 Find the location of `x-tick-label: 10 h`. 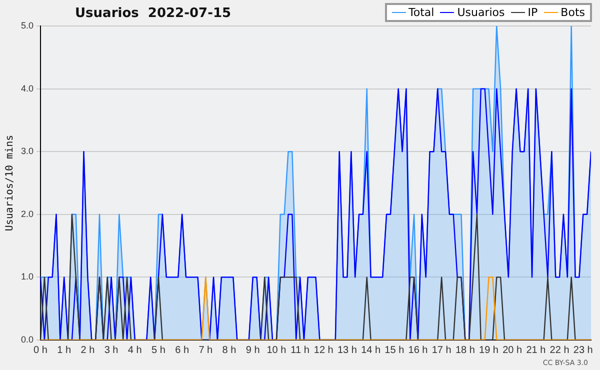

x-tick-label: 10 h is located at coordinates (276, 350).